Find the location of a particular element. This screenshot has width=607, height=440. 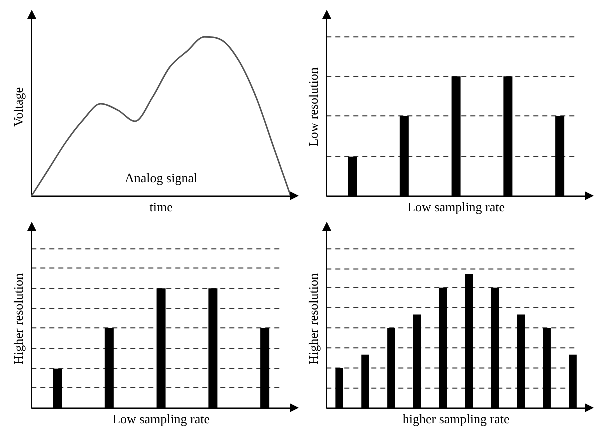

y-axis-title: Low resolution is located at coordinates (314, 107).